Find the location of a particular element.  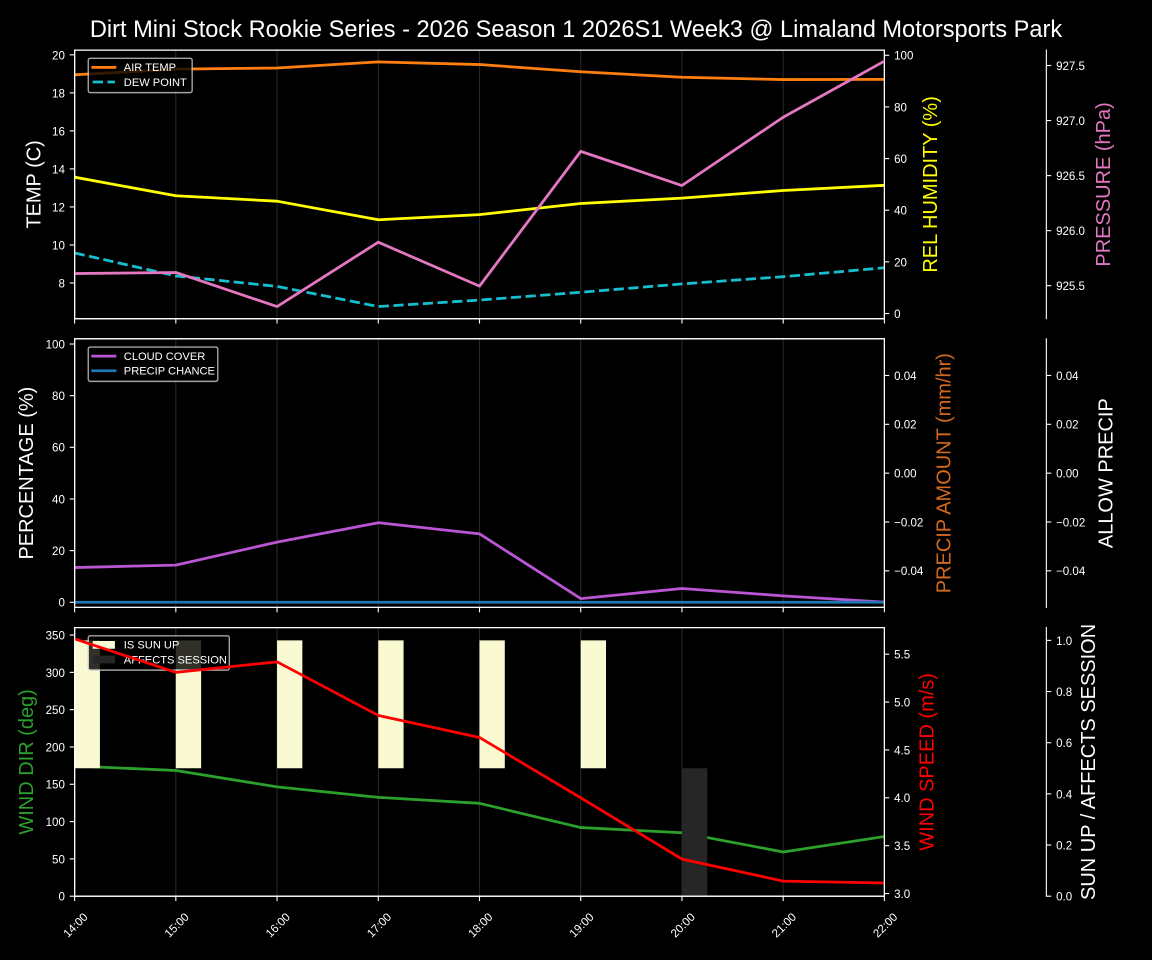

svg-text: REL HUMIDITY (%) is located at coordinates (931, 184).